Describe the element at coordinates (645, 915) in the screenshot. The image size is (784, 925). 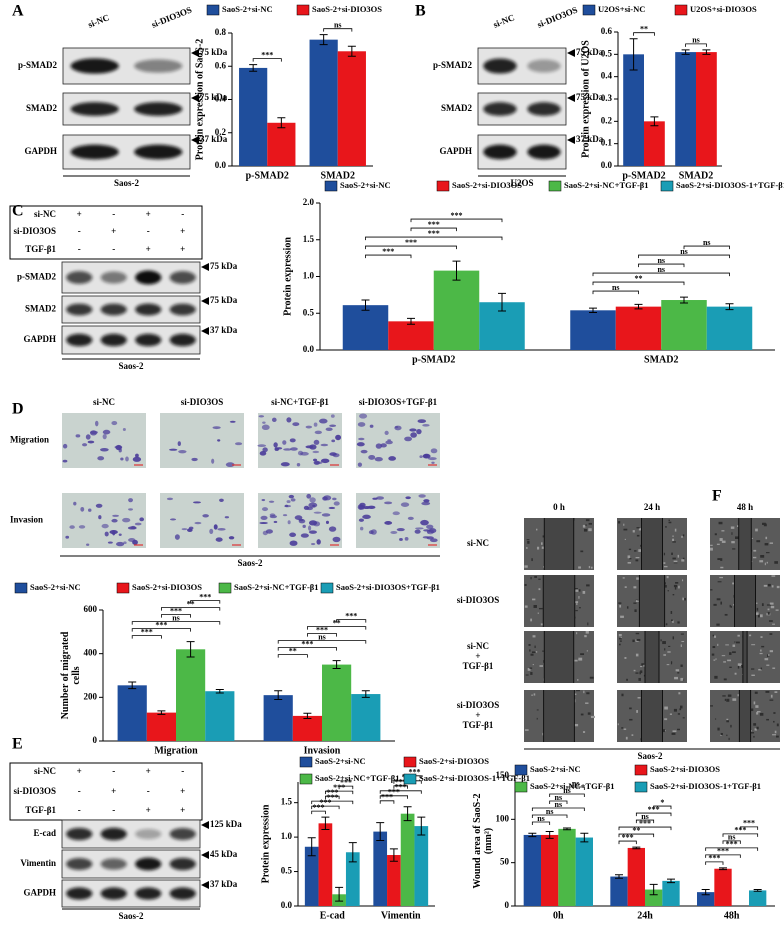
I see `x-tick-label: 24h` at that location.